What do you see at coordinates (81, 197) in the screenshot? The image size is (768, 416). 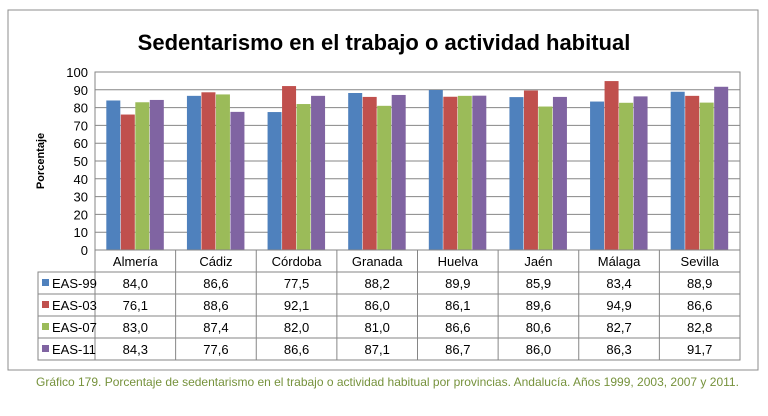 I see `y-tick-label: 30` at bounding box center [81, 197].